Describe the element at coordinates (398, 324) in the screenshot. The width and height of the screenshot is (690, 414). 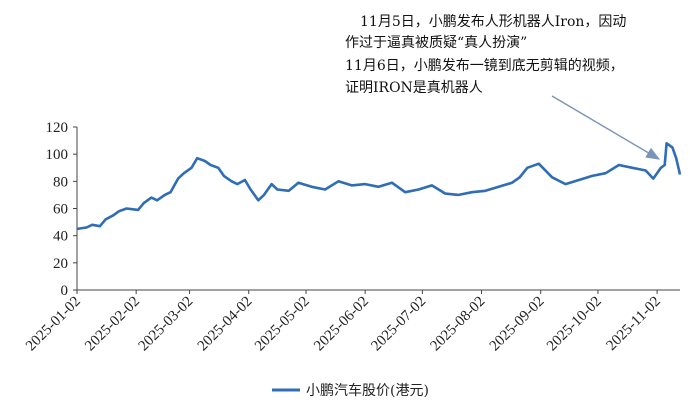
I see `x-tick-label: 2025-07-02` at that location.